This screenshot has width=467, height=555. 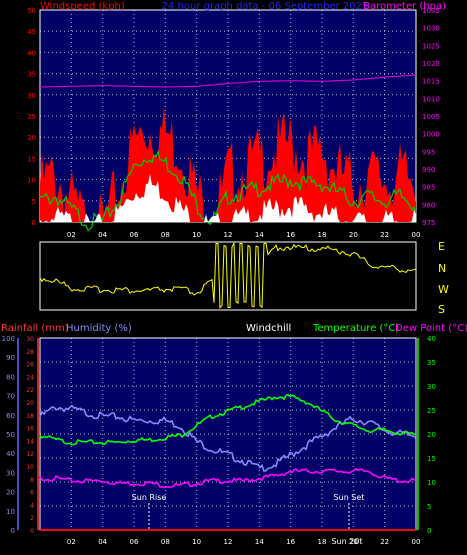 I want to click on humidity-tick: 60, so click(x=10, y=416).